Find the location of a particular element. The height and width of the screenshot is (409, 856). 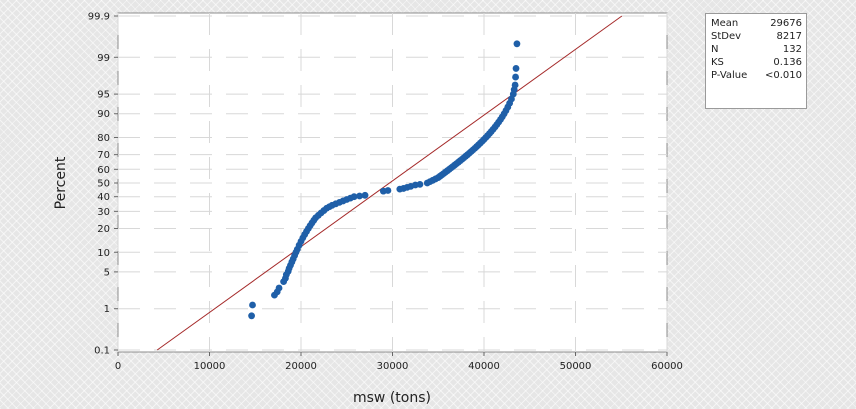

y-tick-label: 1 is located at coordinates (107, 309).